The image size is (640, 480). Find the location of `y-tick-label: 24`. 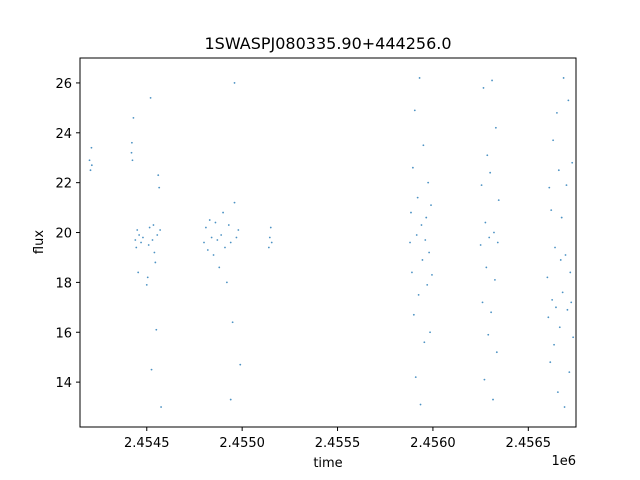

y-tick-label: 24 is located at coordinates (63, 134).